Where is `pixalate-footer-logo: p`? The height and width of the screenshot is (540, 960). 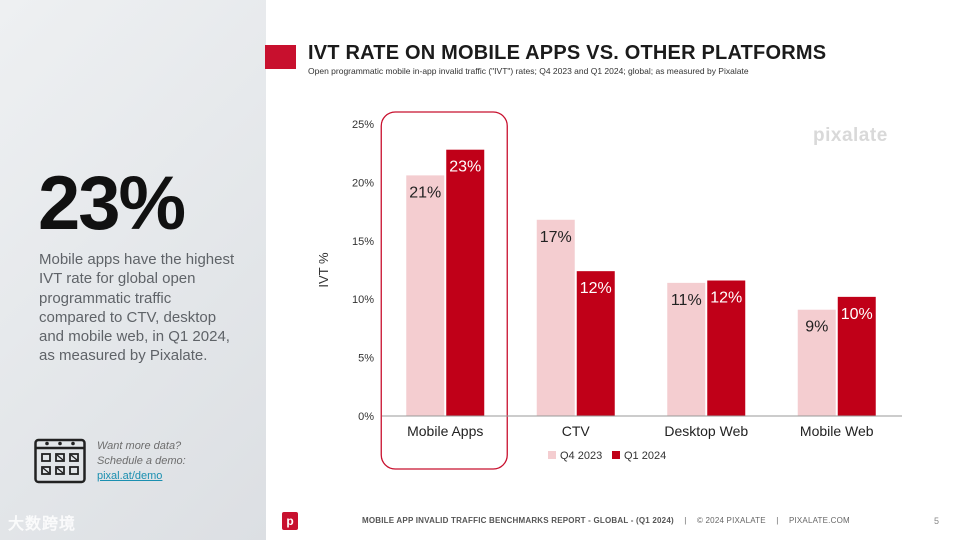
pixalate-footer-logo: p is located at coordinates (290, 521).